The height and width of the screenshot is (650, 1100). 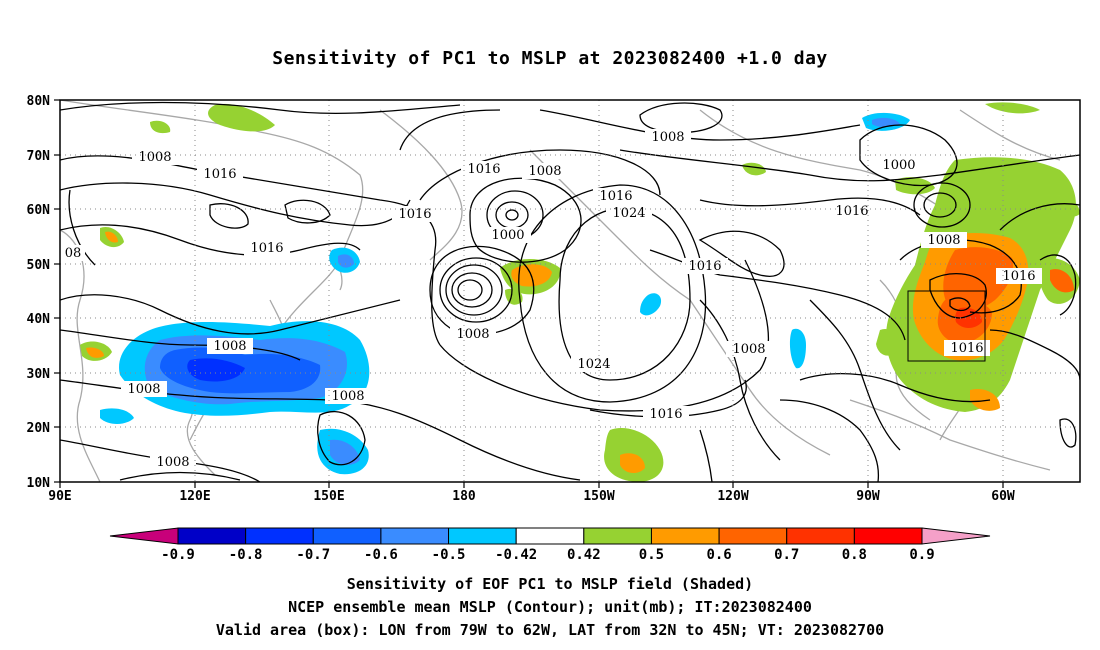 I want to click on lon-label: 120W, so click(x=732, y=496).